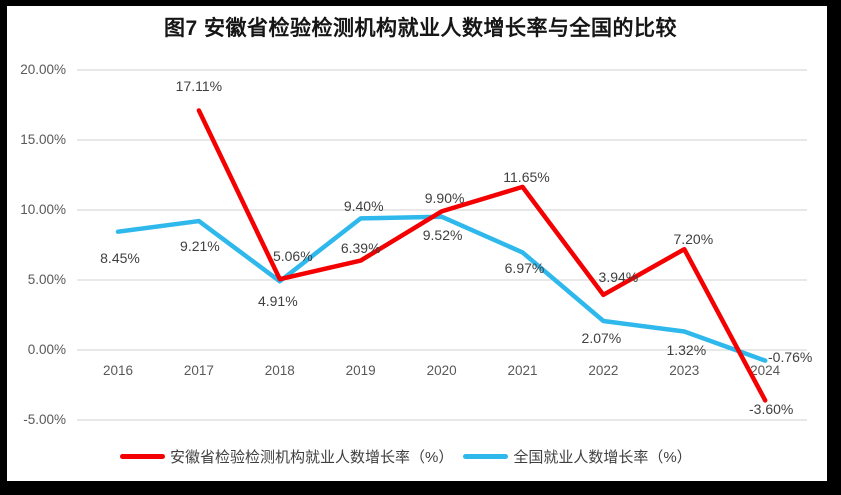 The width and height of the screenshot is (841, 495). Describe the element at coordinates (200, 246) in the screenshot. I see `data-point-label: 9.21%` at that location.